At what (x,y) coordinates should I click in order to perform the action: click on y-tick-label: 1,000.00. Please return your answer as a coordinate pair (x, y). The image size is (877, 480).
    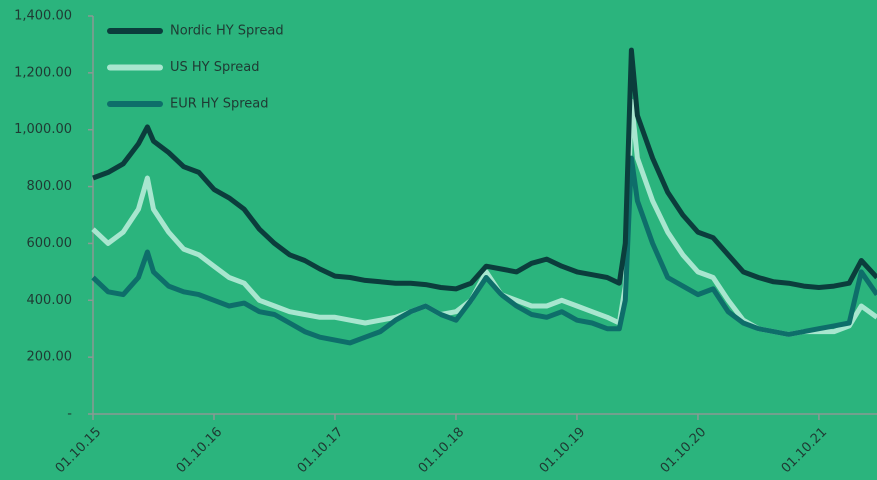
    Looking at the image, I should click on (43, 129).